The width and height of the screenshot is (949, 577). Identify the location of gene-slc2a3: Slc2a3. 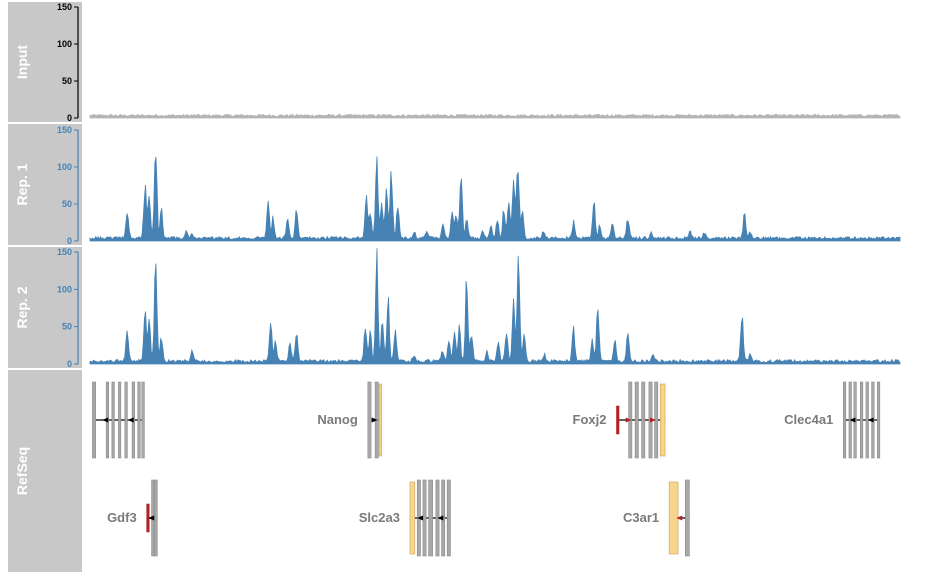
(405, 518).